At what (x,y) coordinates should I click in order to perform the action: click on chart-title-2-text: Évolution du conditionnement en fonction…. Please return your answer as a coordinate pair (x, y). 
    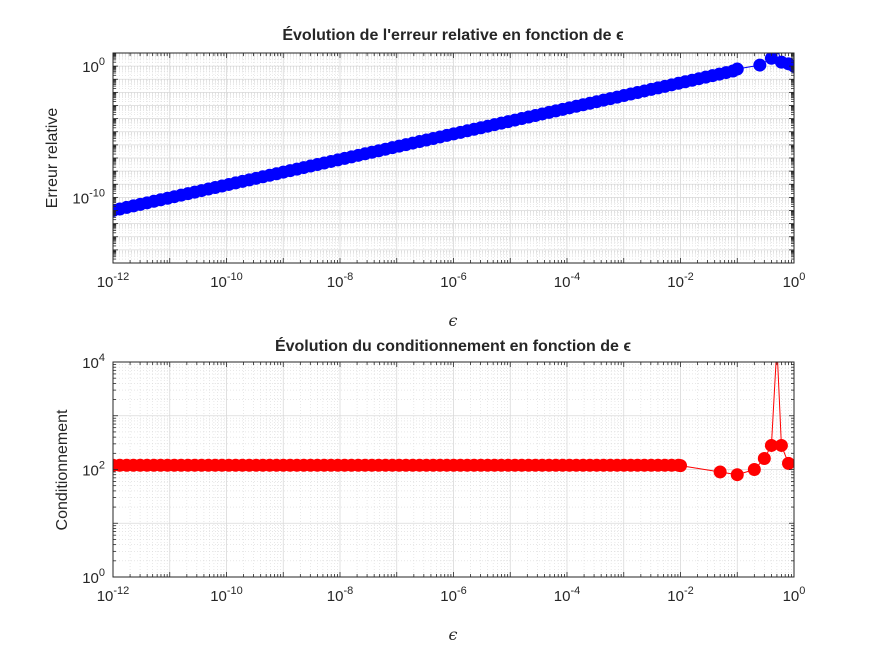
    Looking at the image, I should click on (453, 345).